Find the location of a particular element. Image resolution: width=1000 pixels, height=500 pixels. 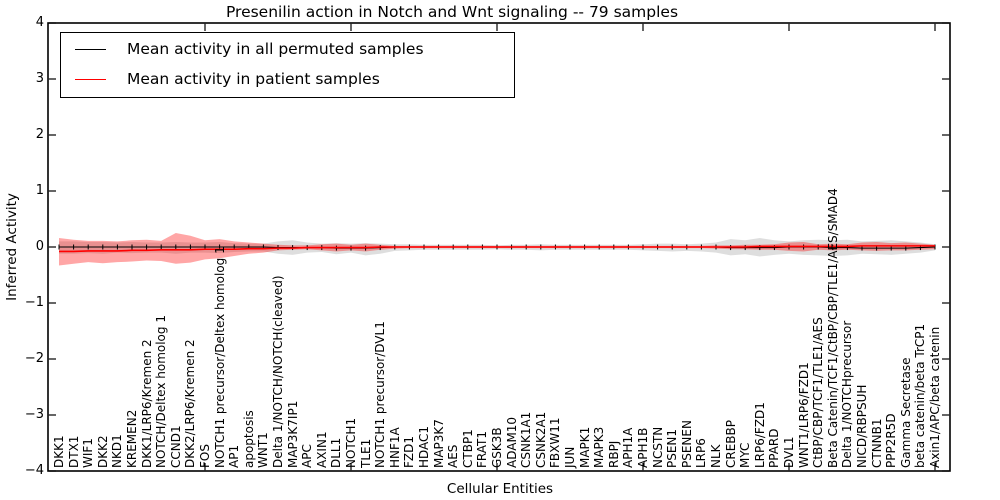

x-category-label: AES is located at coordinates (453, 456).